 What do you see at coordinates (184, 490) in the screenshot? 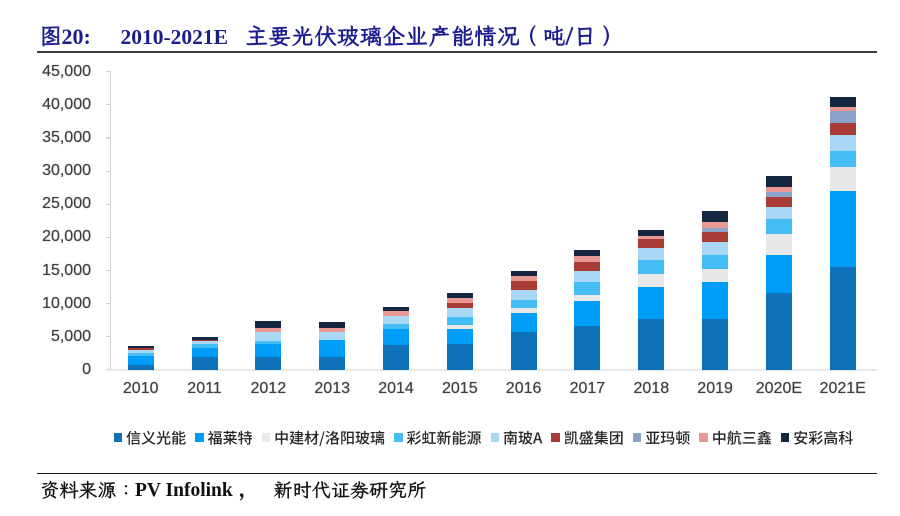
I see `svg-text: PV Infolink` at bounding box center [184, 490].